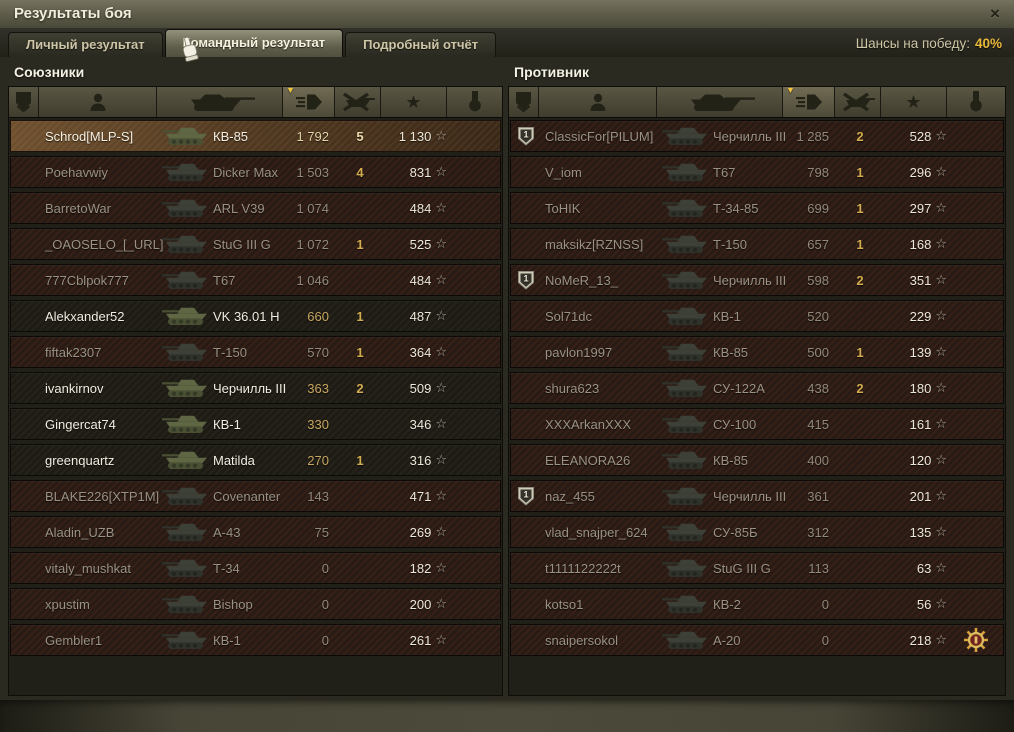 This screenshot has height=732, width=1014. I want to click on table-row: ivankirnov Черчилль III 363 2 509 ☆, so click(255, 388).